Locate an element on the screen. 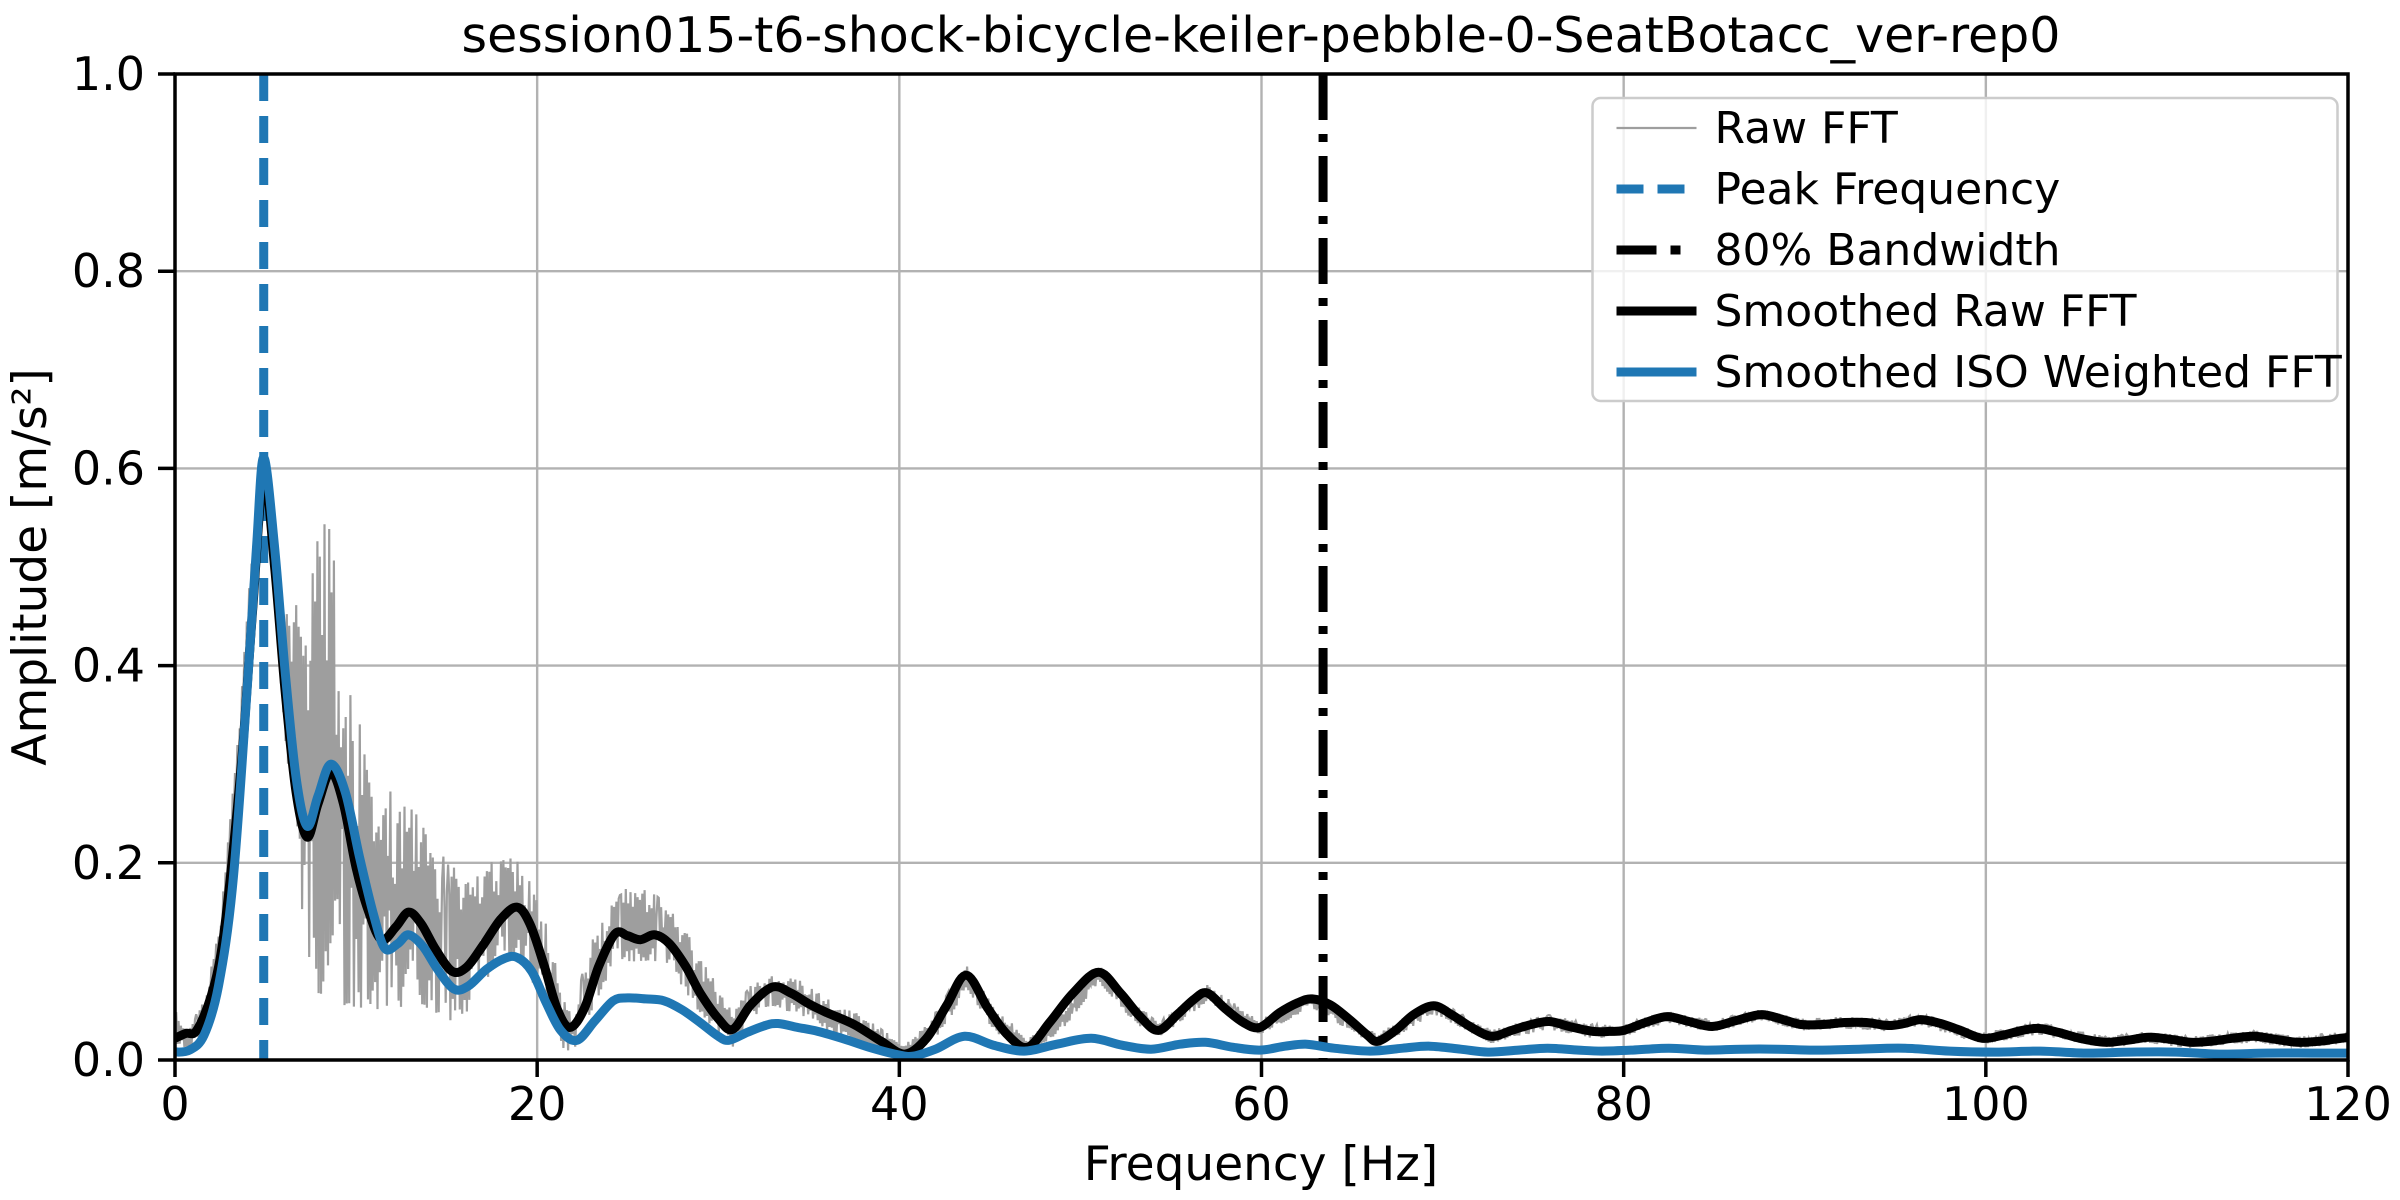 The width and height of the screenshot is (2400, 1200). y-tick-label: 0.0 is located at coordinates (108, 1060).